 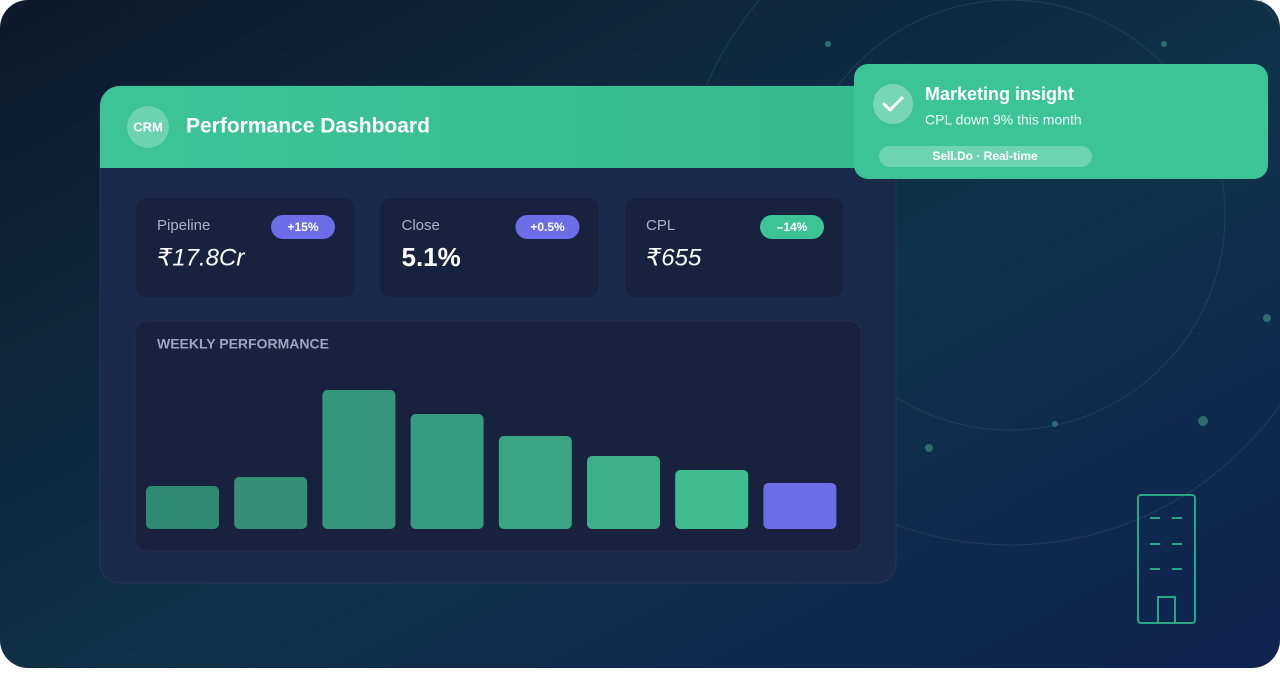 What do you see at coordinates (308, 126) in the screenshot?
I see `dashboard-title: Performance Dashboard` at bounding box center [308, 126].